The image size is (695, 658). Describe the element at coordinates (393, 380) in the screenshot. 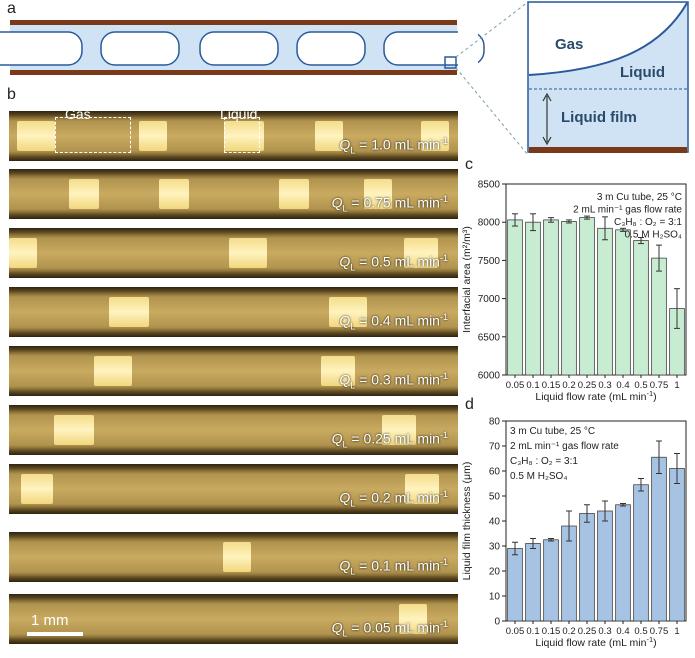

I see `flow-rate-label: QL = 0.3 mL min-1` at that location.